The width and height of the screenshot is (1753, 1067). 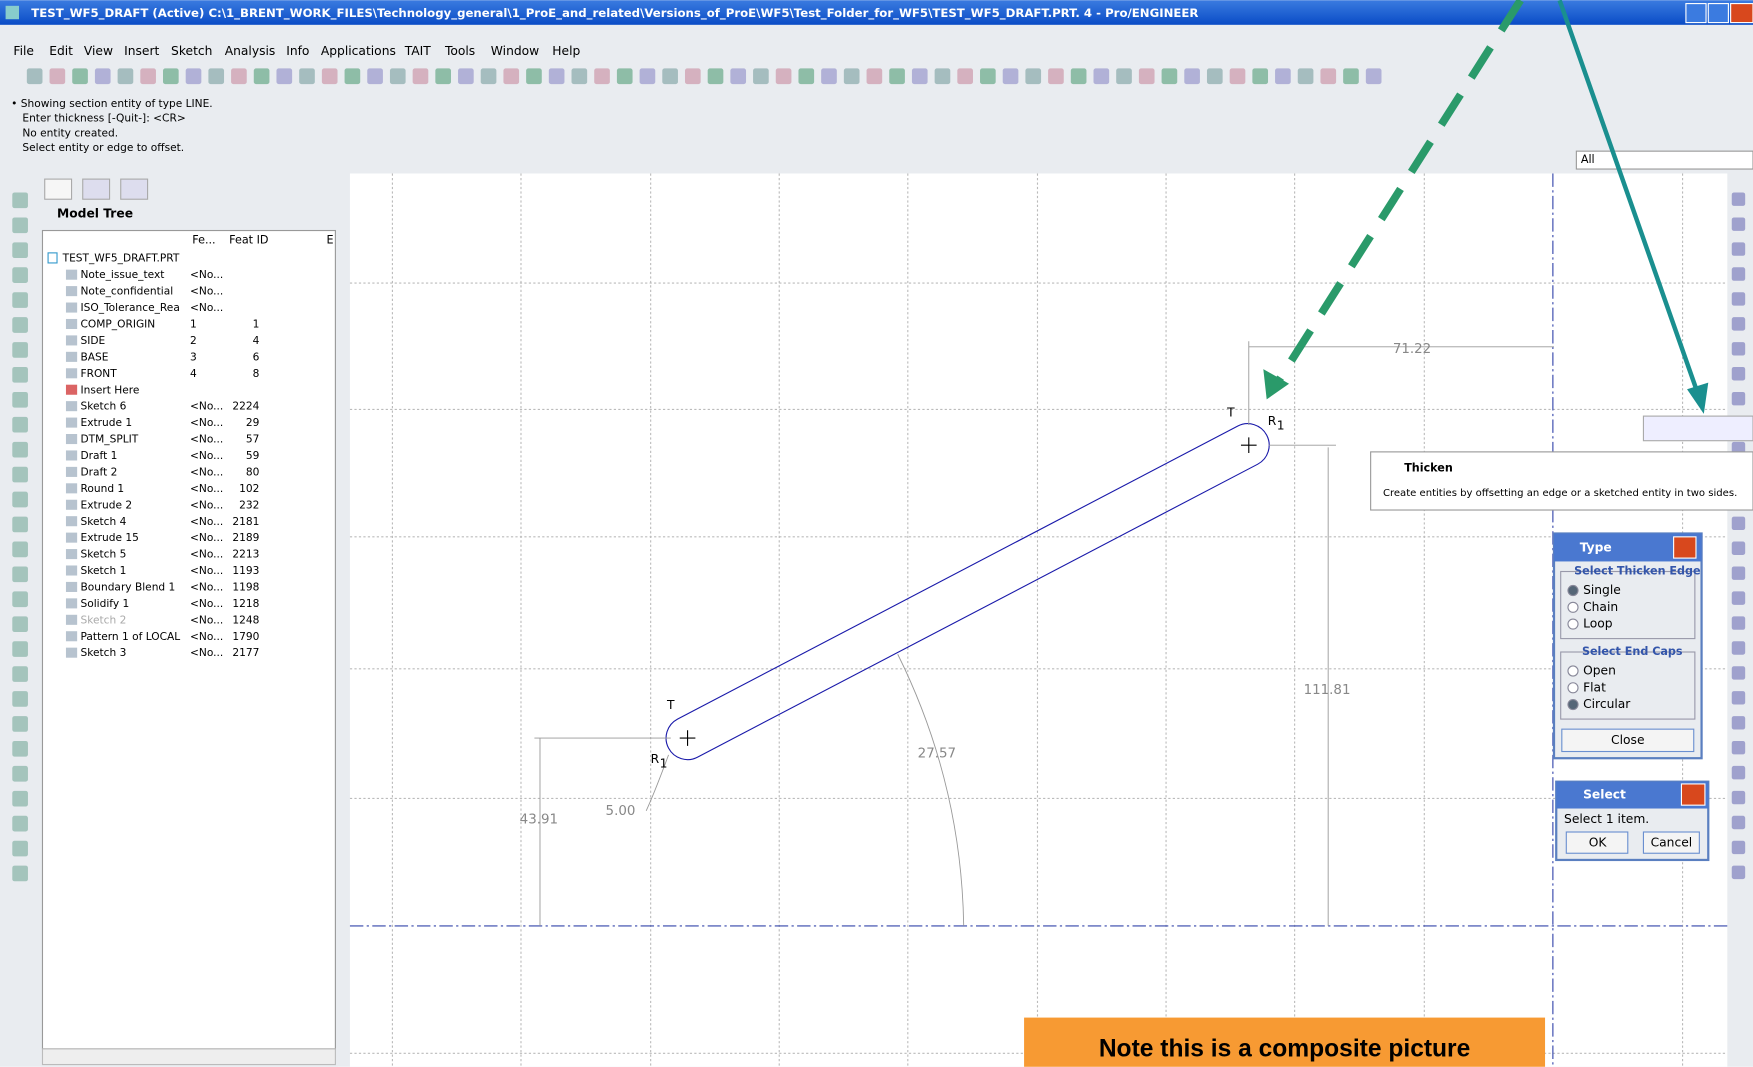 I want to click on radio-label: Open, so click(x=1599, y=671).